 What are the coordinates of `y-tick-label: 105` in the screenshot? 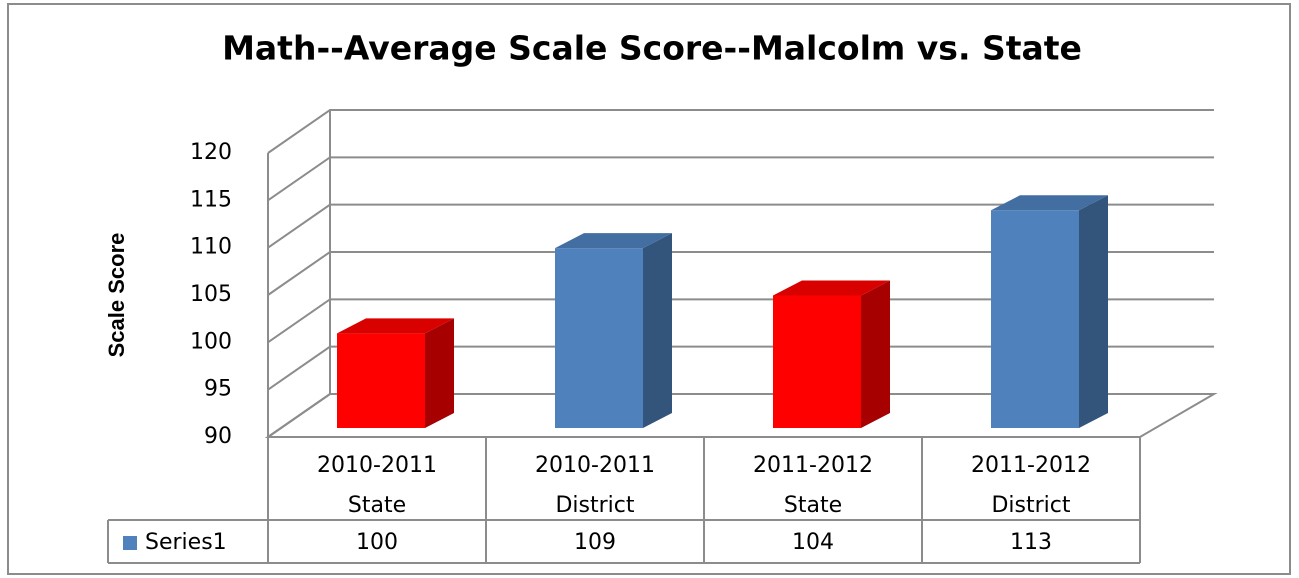 It's located at (211, 294).